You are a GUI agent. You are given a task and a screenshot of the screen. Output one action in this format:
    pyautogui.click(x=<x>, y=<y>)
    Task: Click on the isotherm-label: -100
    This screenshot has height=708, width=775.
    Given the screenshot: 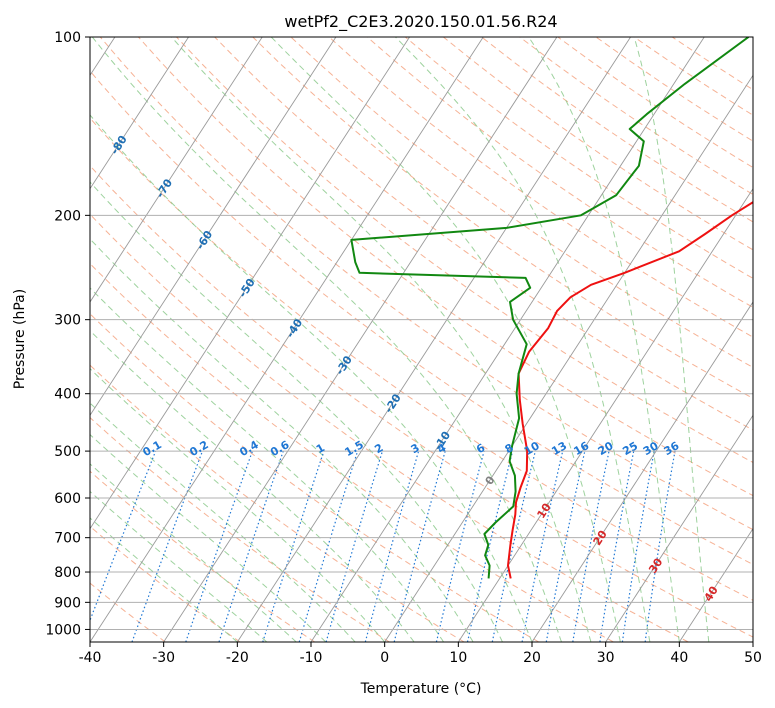 What is the action you would take?
    pyautogui.click(x=26, y=61)
    